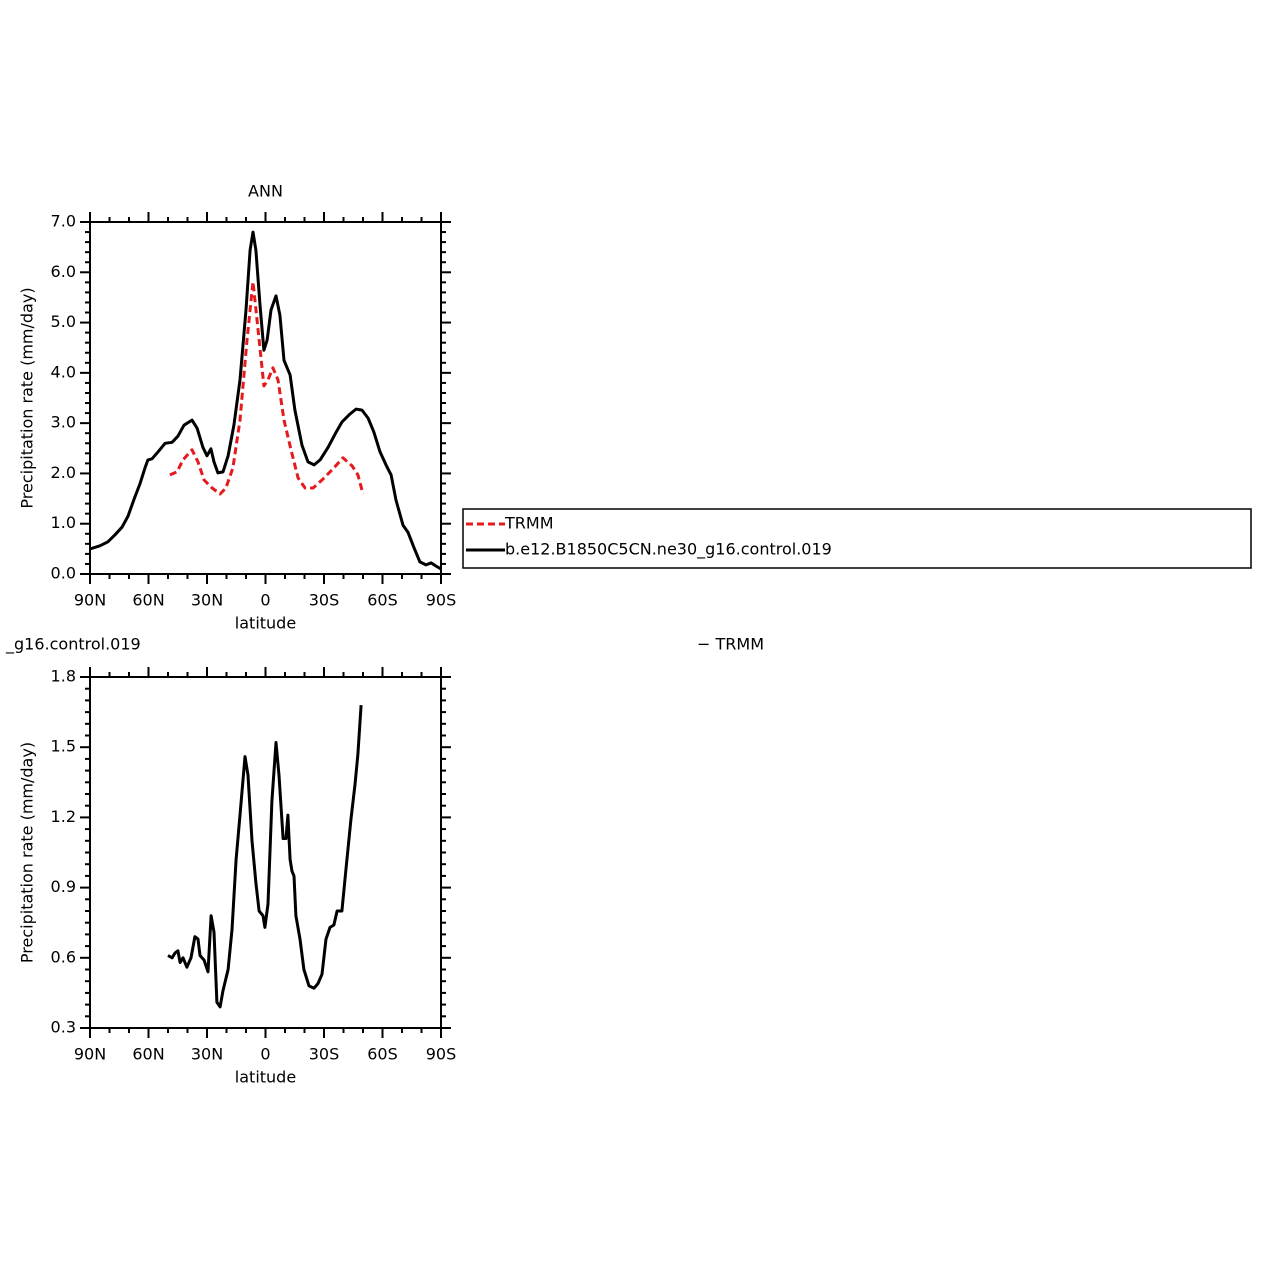 The height and width of the screenshot is (1269, 1270). I want to click on y-tick-label: 5.0, so click(63, 321).